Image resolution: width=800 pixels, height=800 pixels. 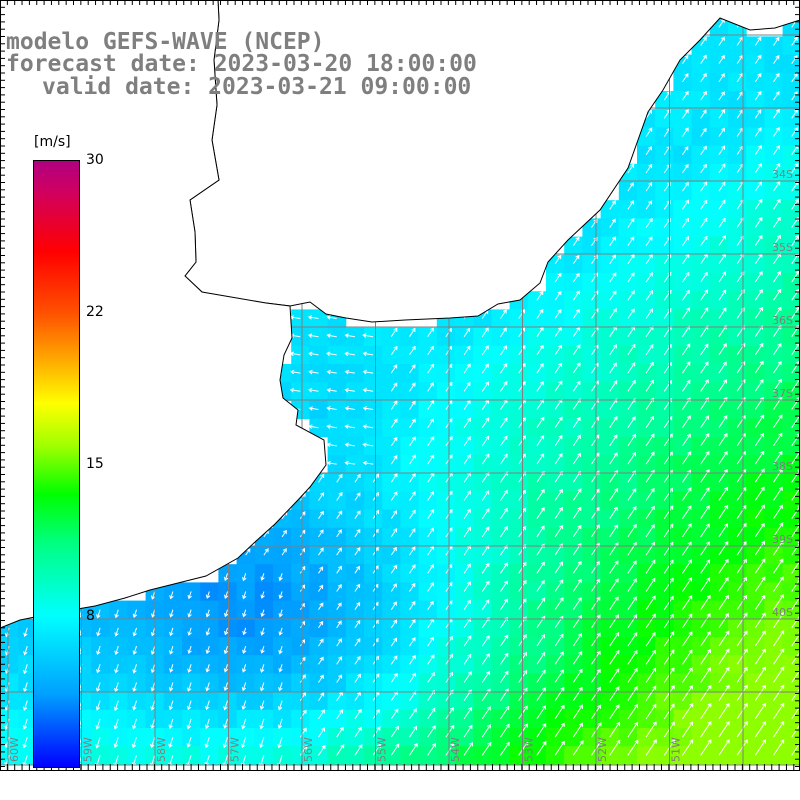 What do you see at coordinates (95, 312) in the screenshot?
I see `colorbar-label-22: 22` at bounding box center [95, 312].